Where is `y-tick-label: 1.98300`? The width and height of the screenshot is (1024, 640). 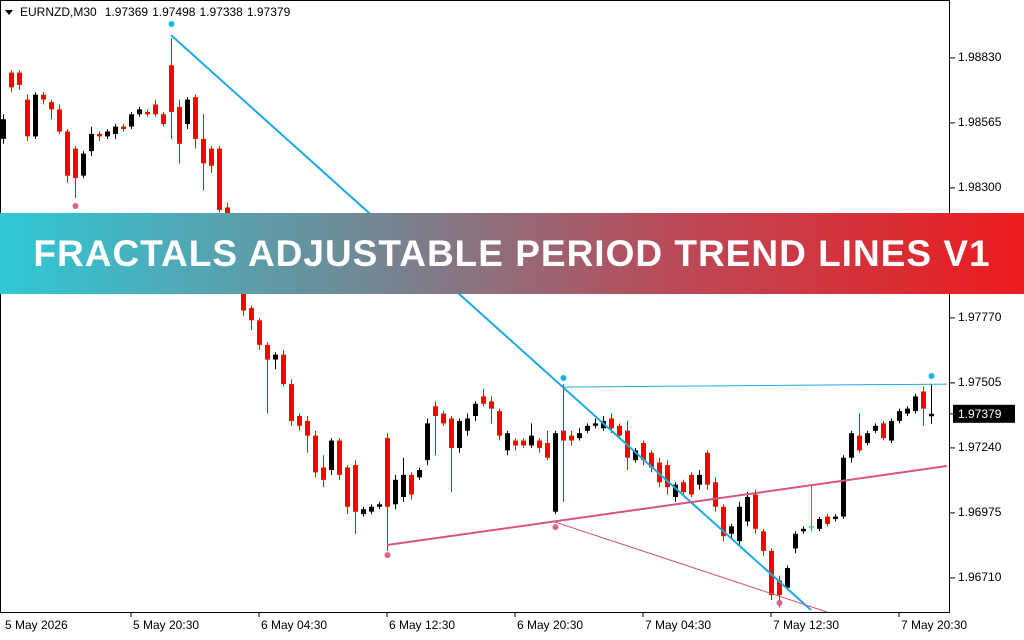
y-tick-label: 1.98300 is located at coordinates (980, 187).